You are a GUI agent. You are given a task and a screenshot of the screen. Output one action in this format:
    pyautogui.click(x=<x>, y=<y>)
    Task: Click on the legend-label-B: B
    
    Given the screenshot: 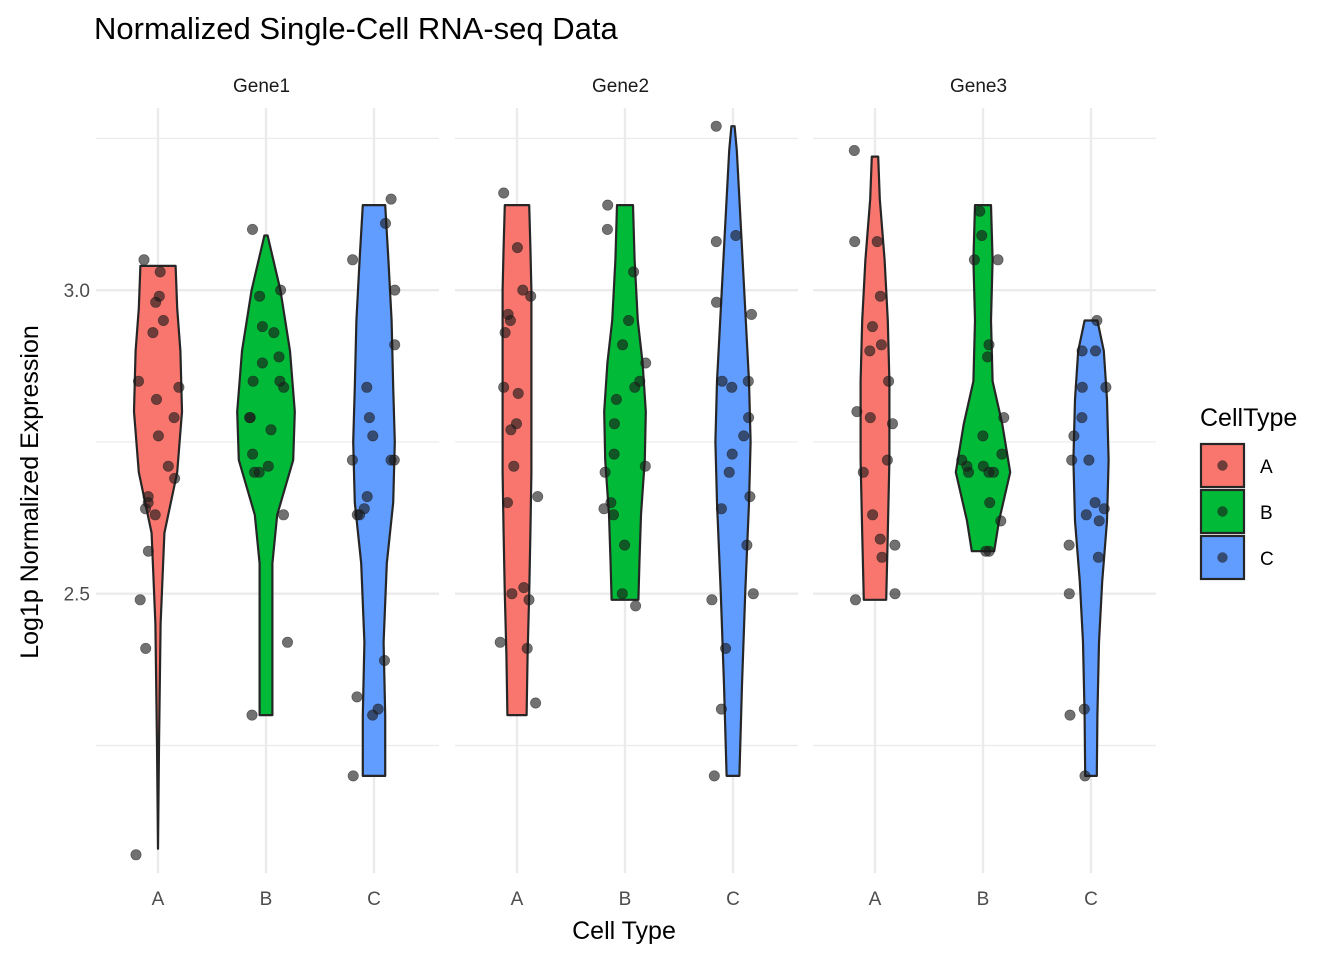 What is the action you would take?
    pyautogui.click(x=1266, y=513)
    